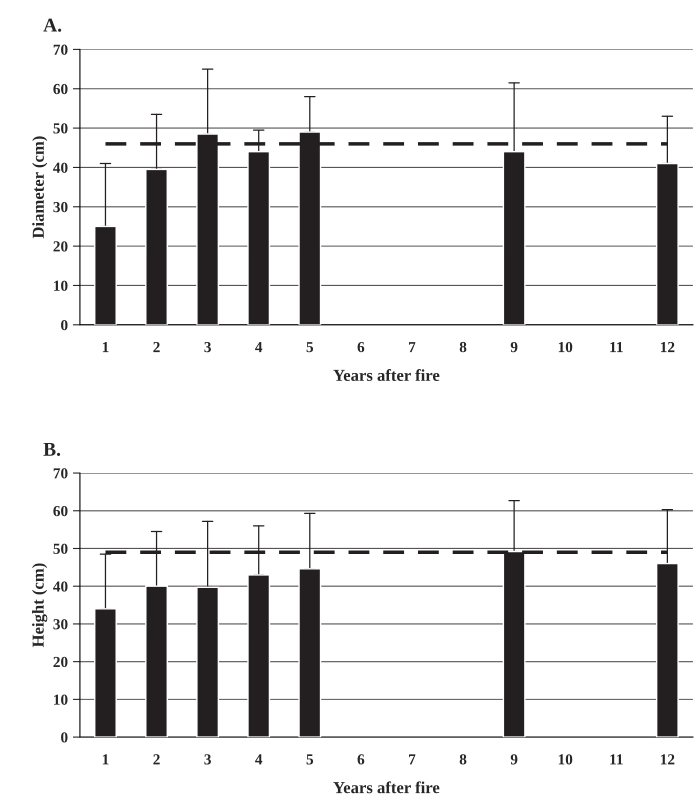  What do you see at coordinates (40, 187) in the screenshot?
I see `y-axis-title: Diameter (cm)` at bounding box center [40, 187].